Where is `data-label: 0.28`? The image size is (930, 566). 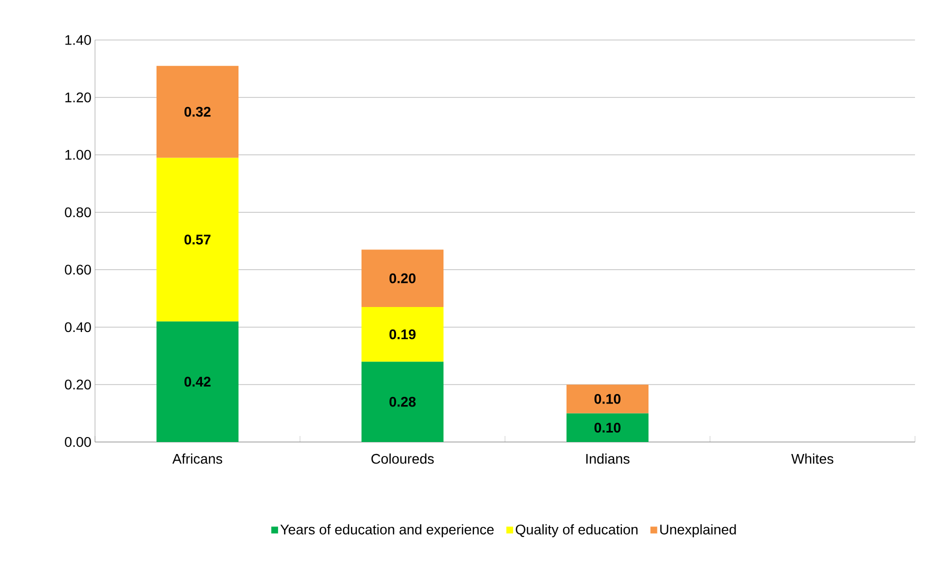
data-label: 0.28 is located at coordinates (402, 401).